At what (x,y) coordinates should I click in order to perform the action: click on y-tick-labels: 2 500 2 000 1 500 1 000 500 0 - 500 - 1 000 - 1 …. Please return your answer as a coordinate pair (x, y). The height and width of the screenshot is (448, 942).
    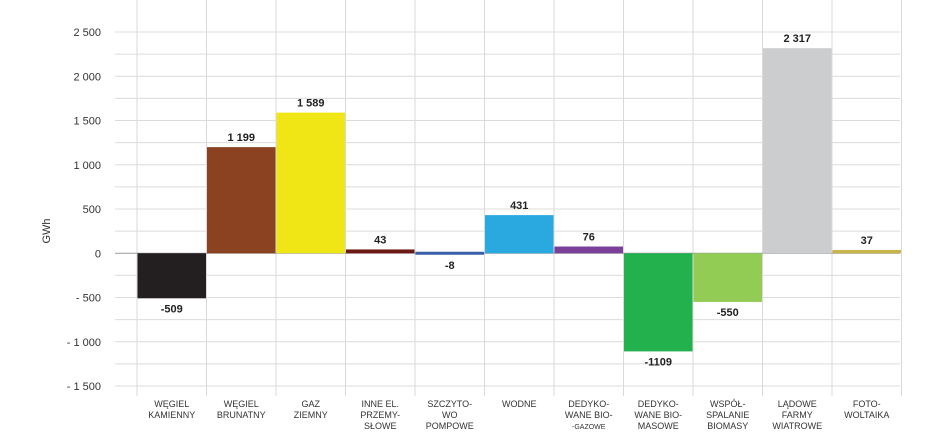
    Looking at the image, I should click on (84, 210).